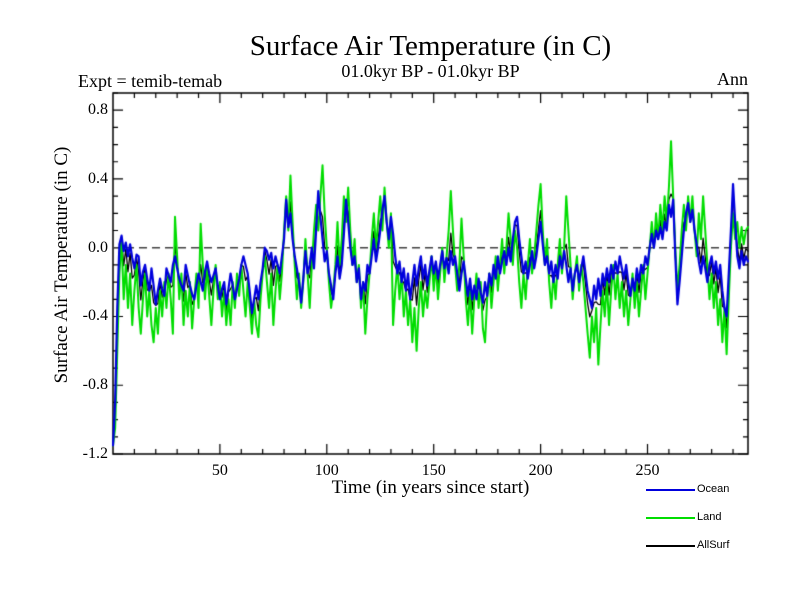  What do you see at coordinates (95, 385) in the screenshot?
I see `y-axis-tick-label: -0.8` at bounding box center [95, 385].